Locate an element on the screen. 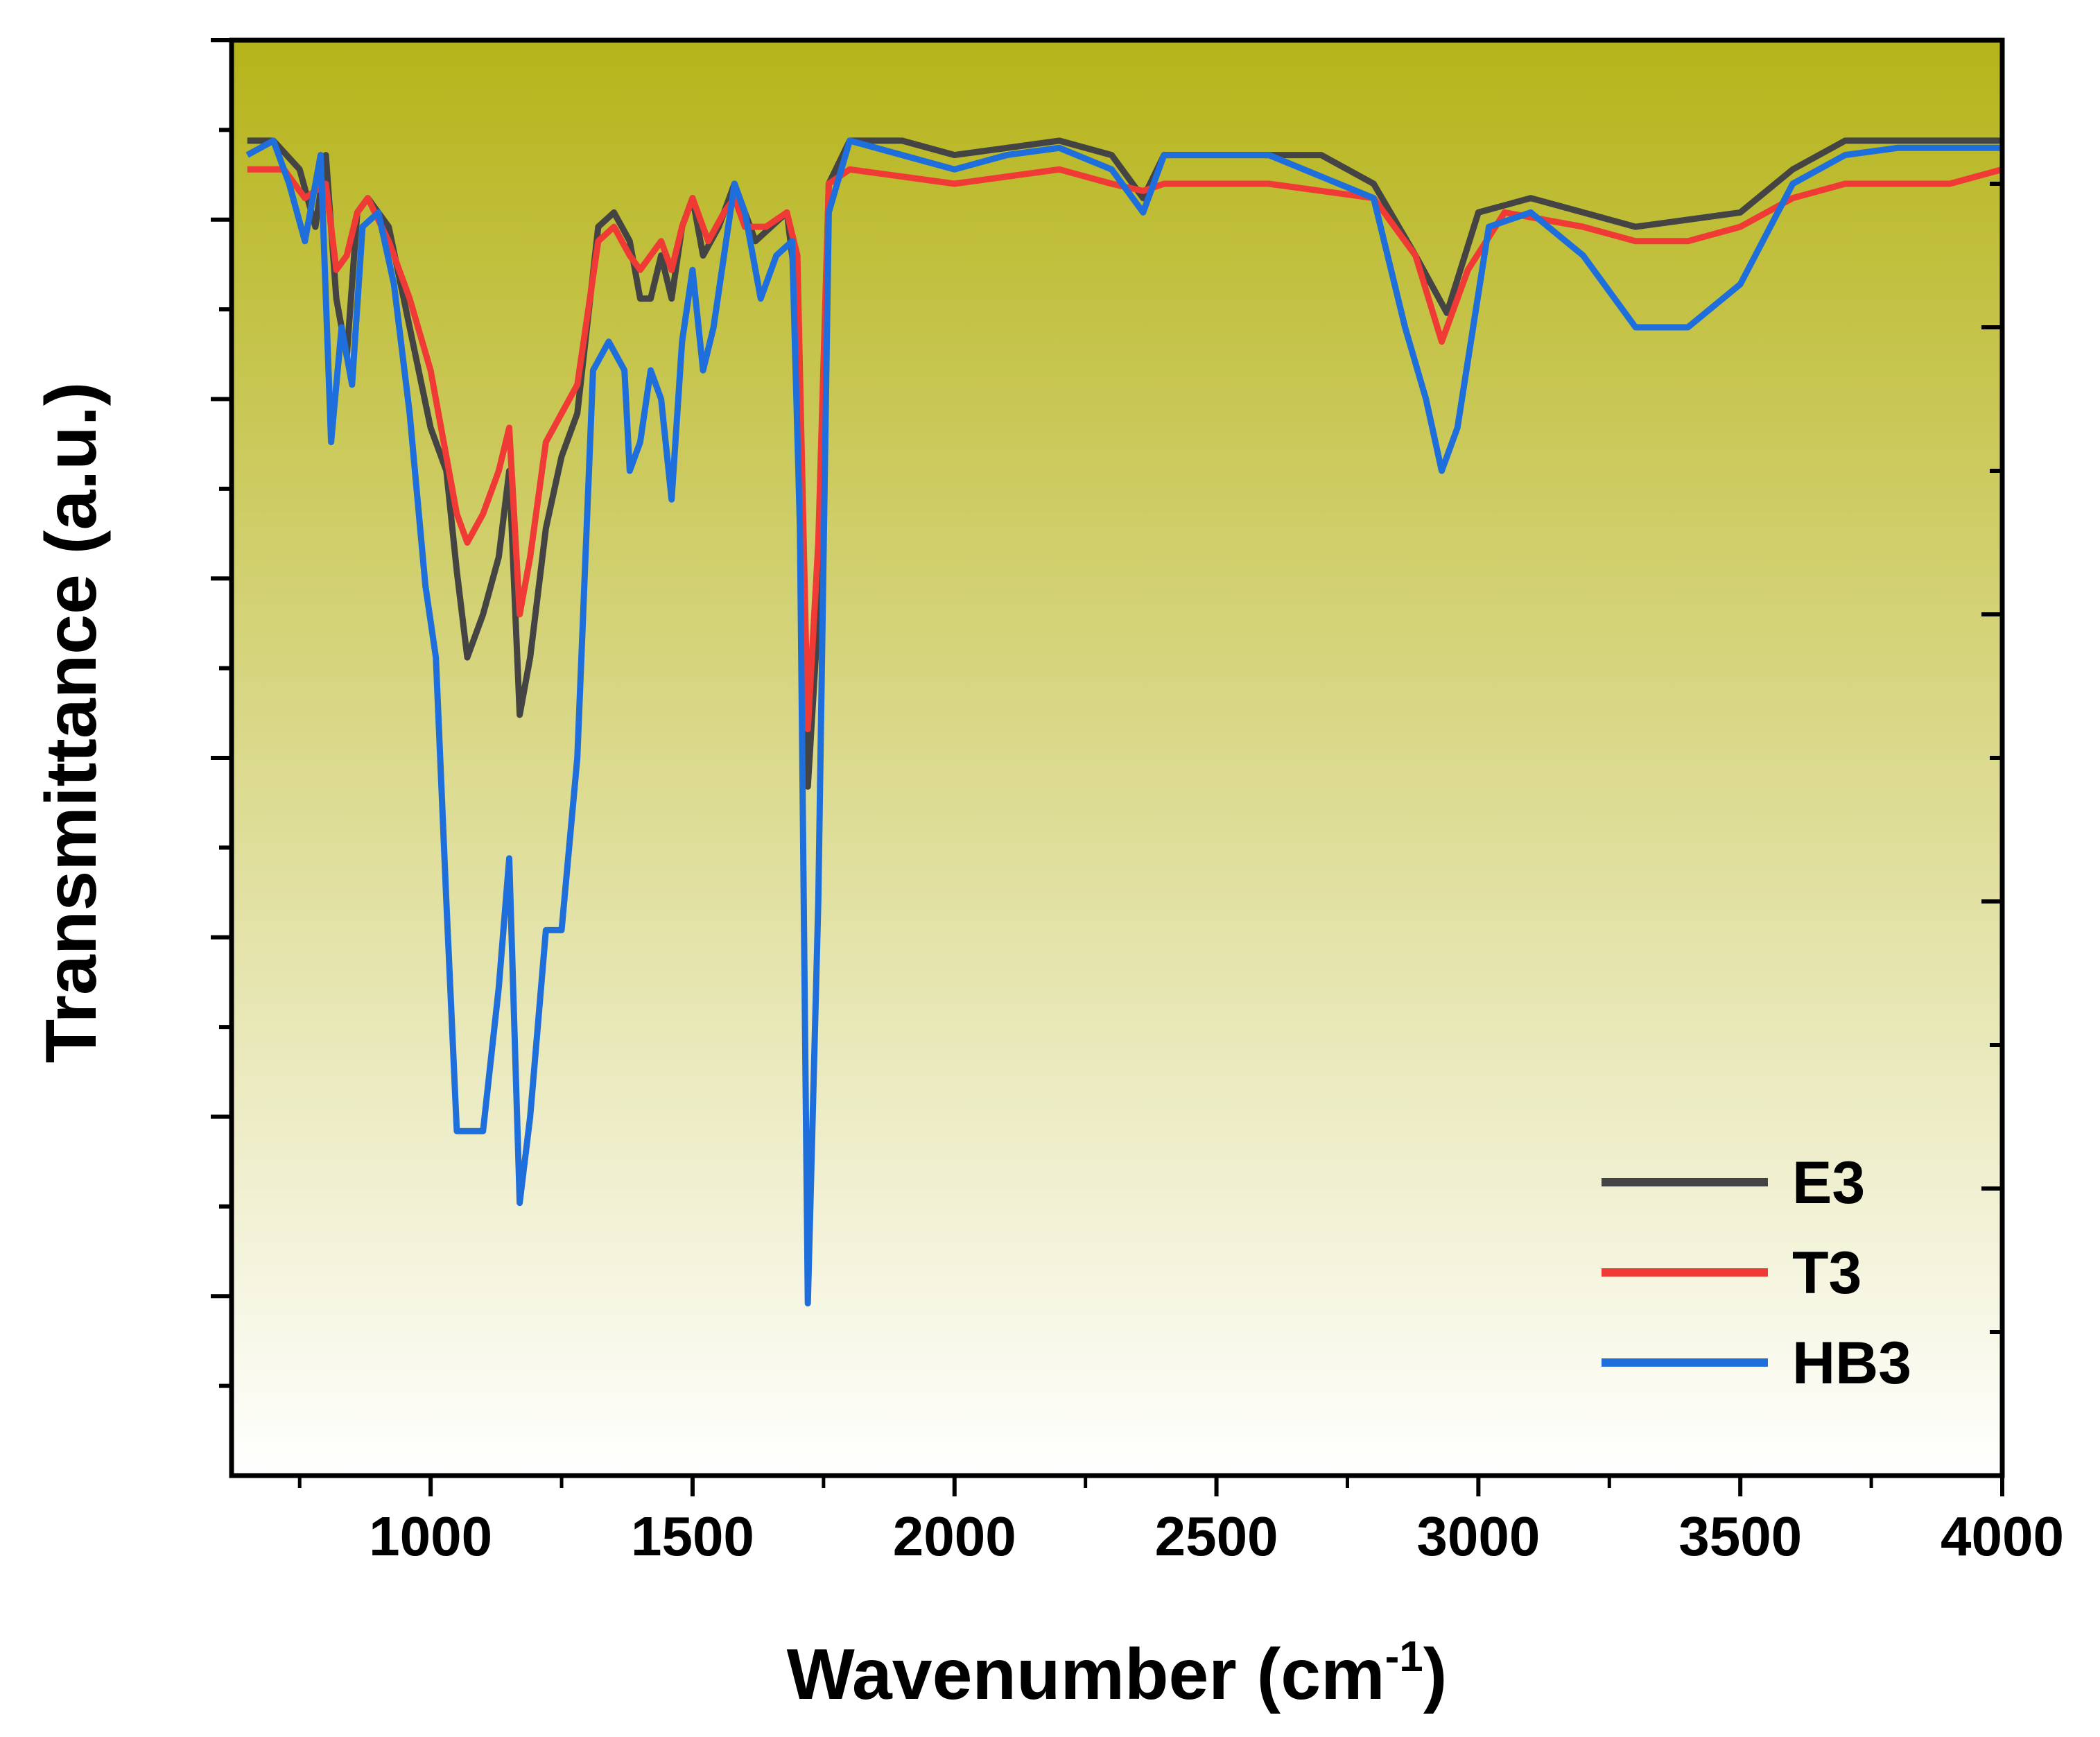 This screenshot has width=2100, height=1737. x-tick-label: 2000 is located at coordinates (954, 1536).